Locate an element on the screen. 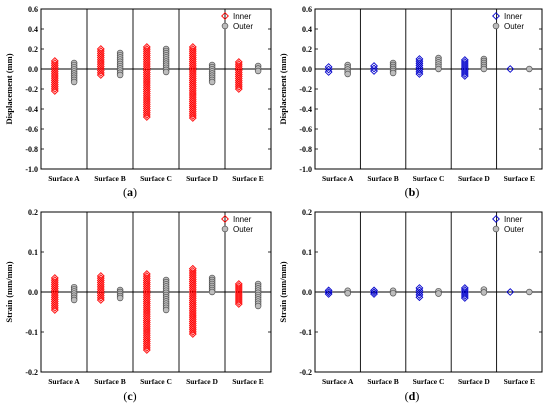 The width and height of the screenshot is (550, 408). panel-label: (d) is located at coordinates (412, 396).